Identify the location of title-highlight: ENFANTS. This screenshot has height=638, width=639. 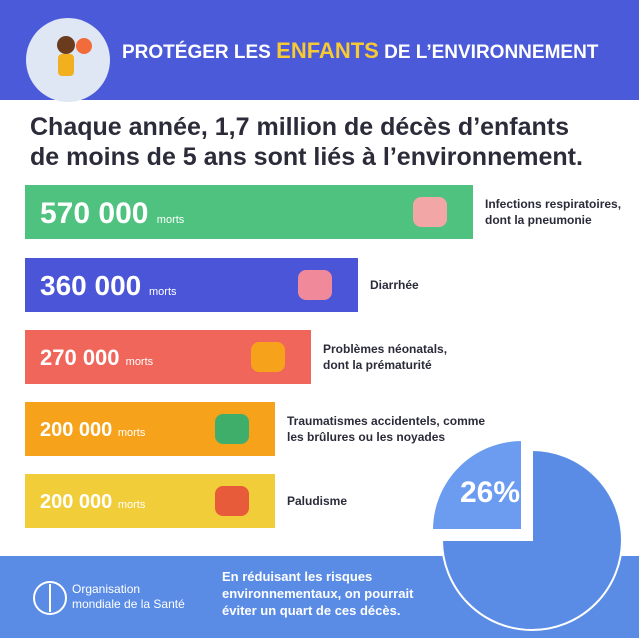
(327, 50).